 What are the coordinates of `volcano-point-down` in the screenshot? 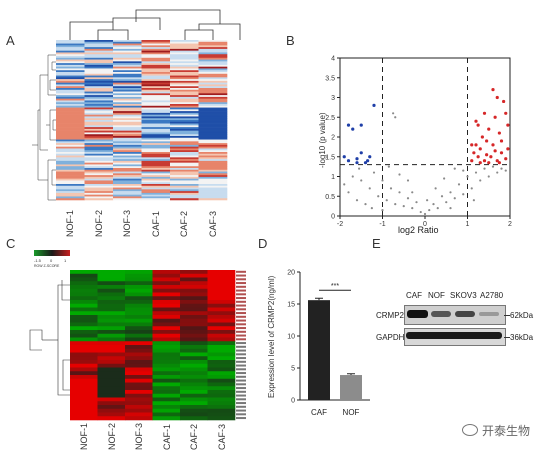 It's located at (365, 163).